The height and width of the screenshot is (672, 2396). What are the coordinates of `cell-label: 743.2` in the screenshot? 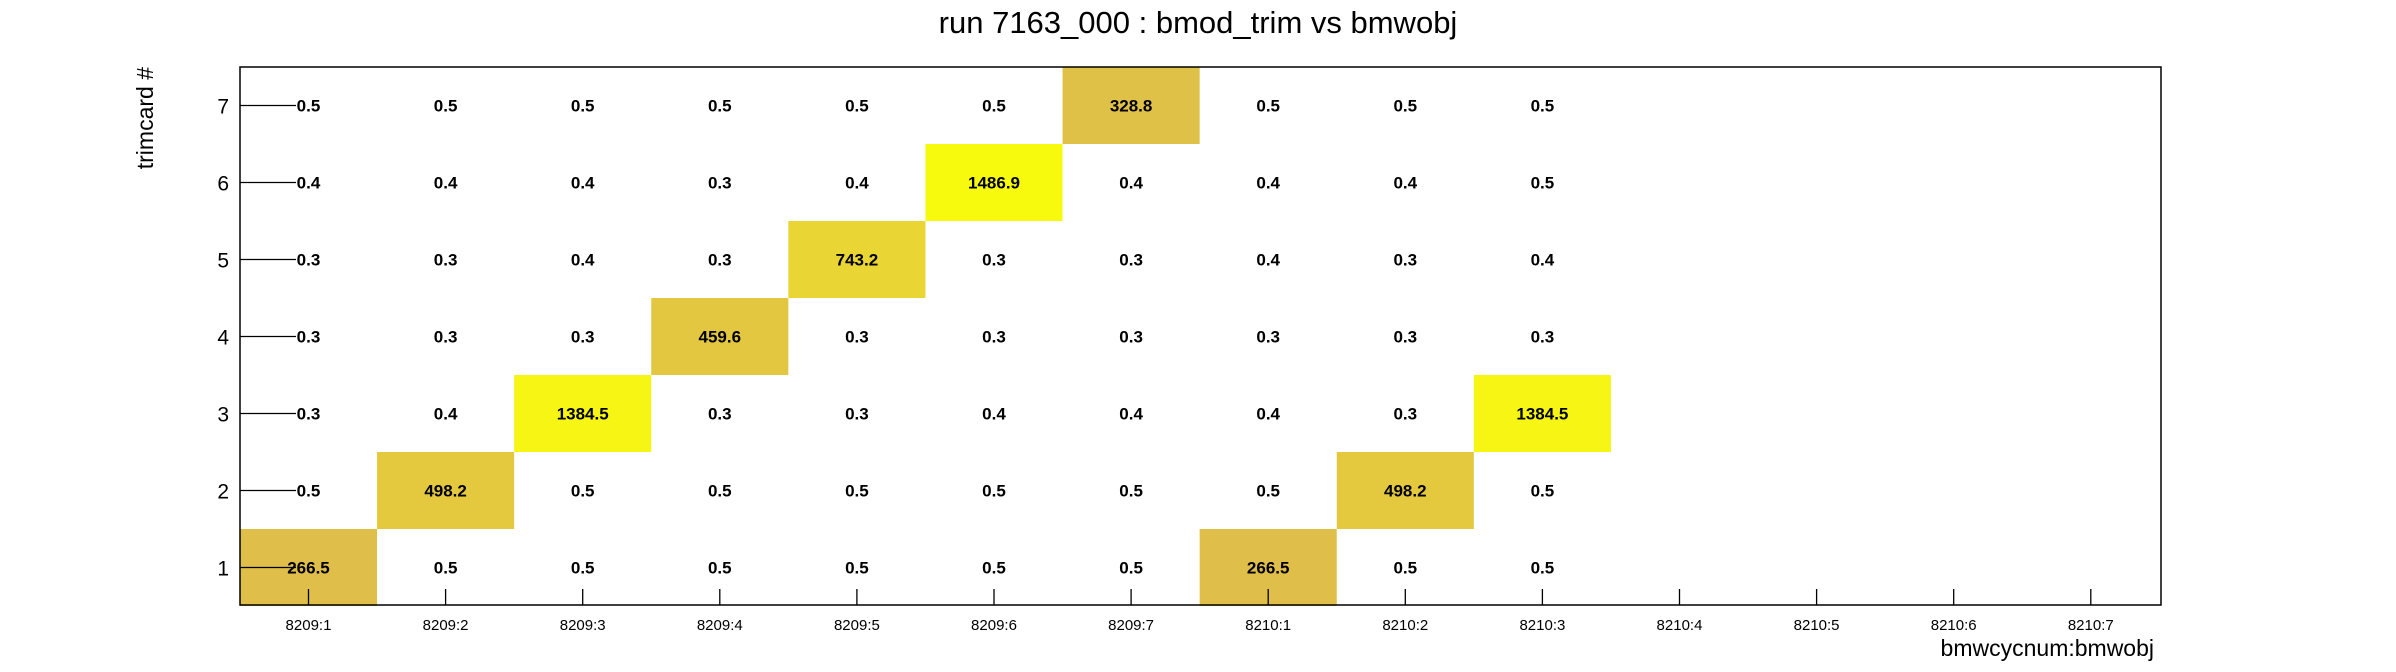 It's located at (857, 260).